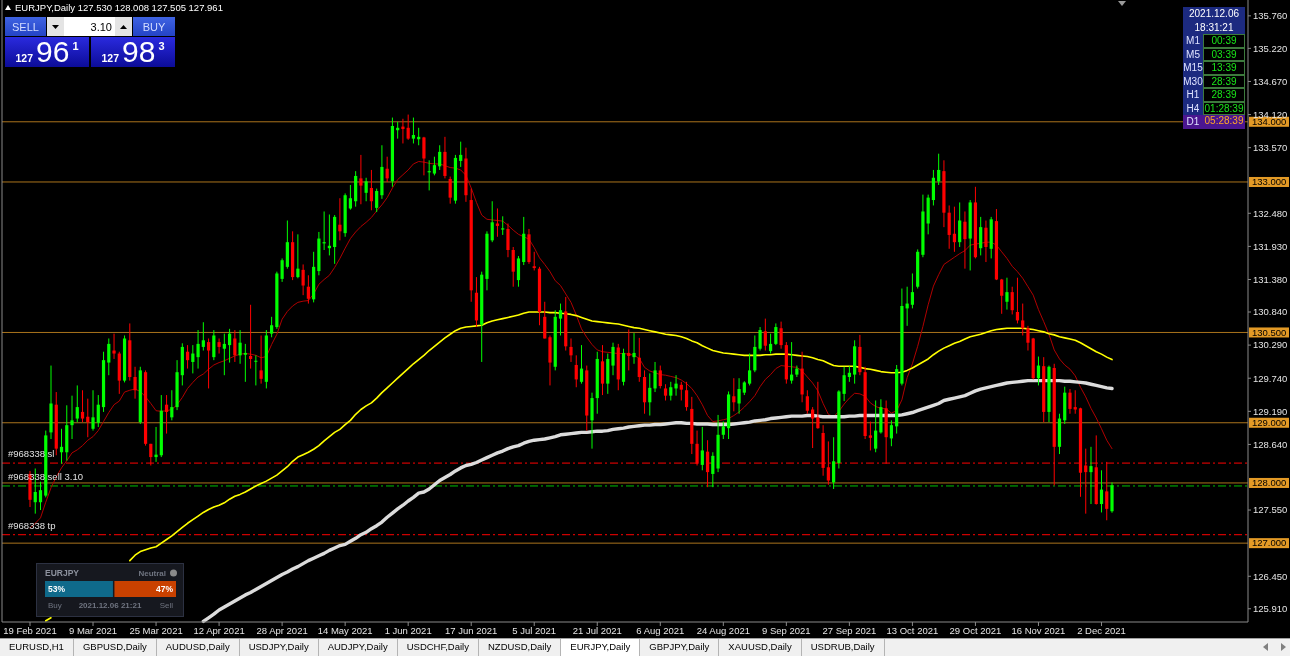  I want to click on buy-button: BUY, so click(154, 26).